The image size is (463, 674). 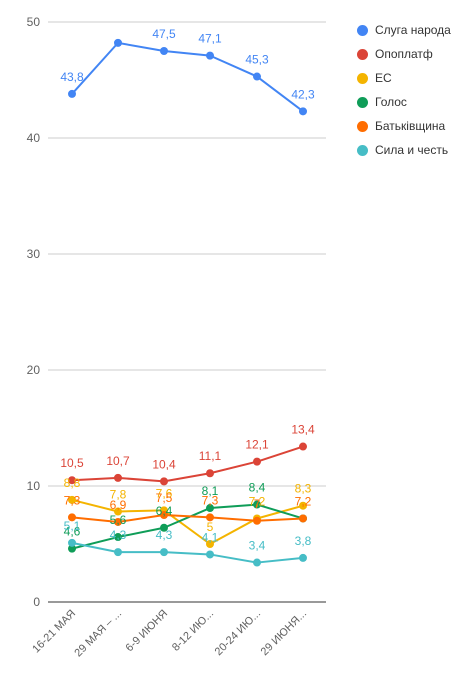 I want to click on data-label: 12,1, so click(x=257, y=445).